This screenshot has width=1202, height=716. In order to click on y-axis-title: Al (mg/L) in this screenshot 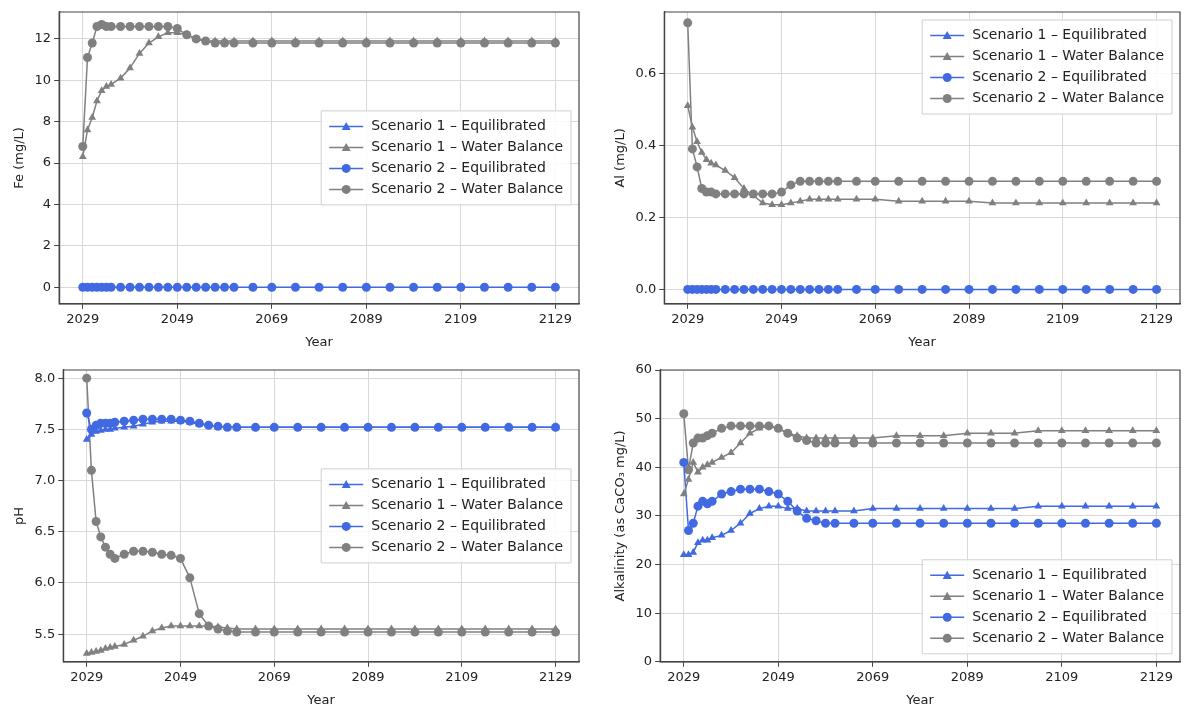, I will do `click(620, 158)`.